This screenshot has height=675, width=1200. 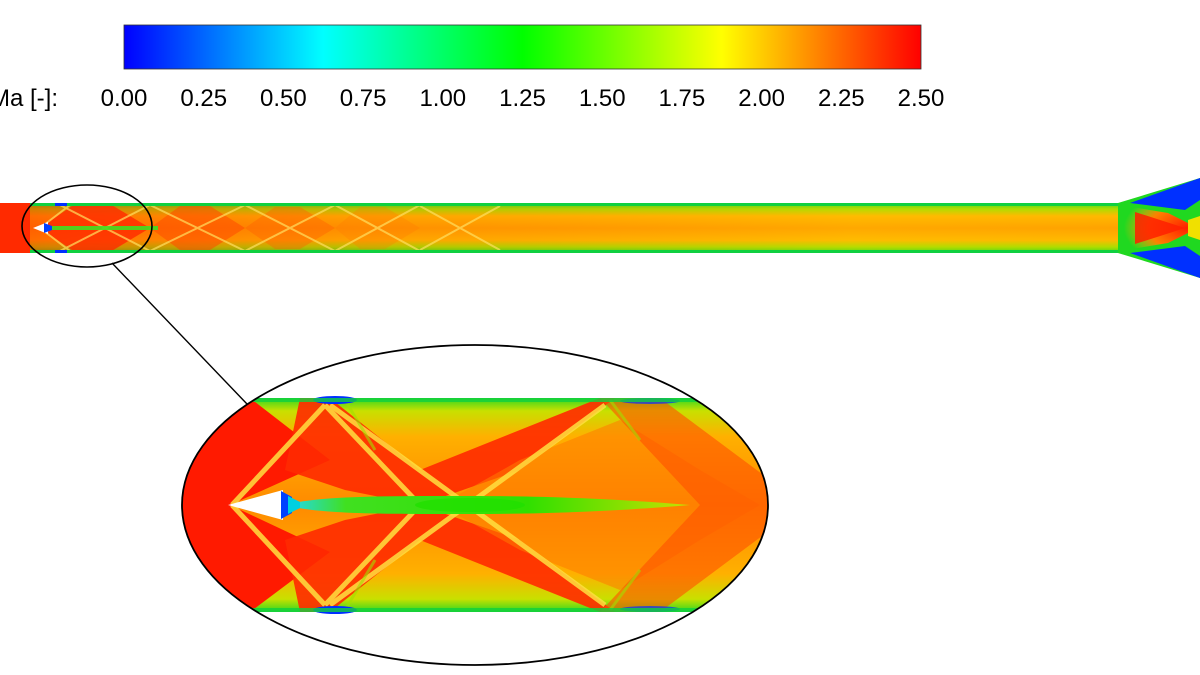 I want to click on colorbar-tick-label: 0.00, so click(x=124, y=98).